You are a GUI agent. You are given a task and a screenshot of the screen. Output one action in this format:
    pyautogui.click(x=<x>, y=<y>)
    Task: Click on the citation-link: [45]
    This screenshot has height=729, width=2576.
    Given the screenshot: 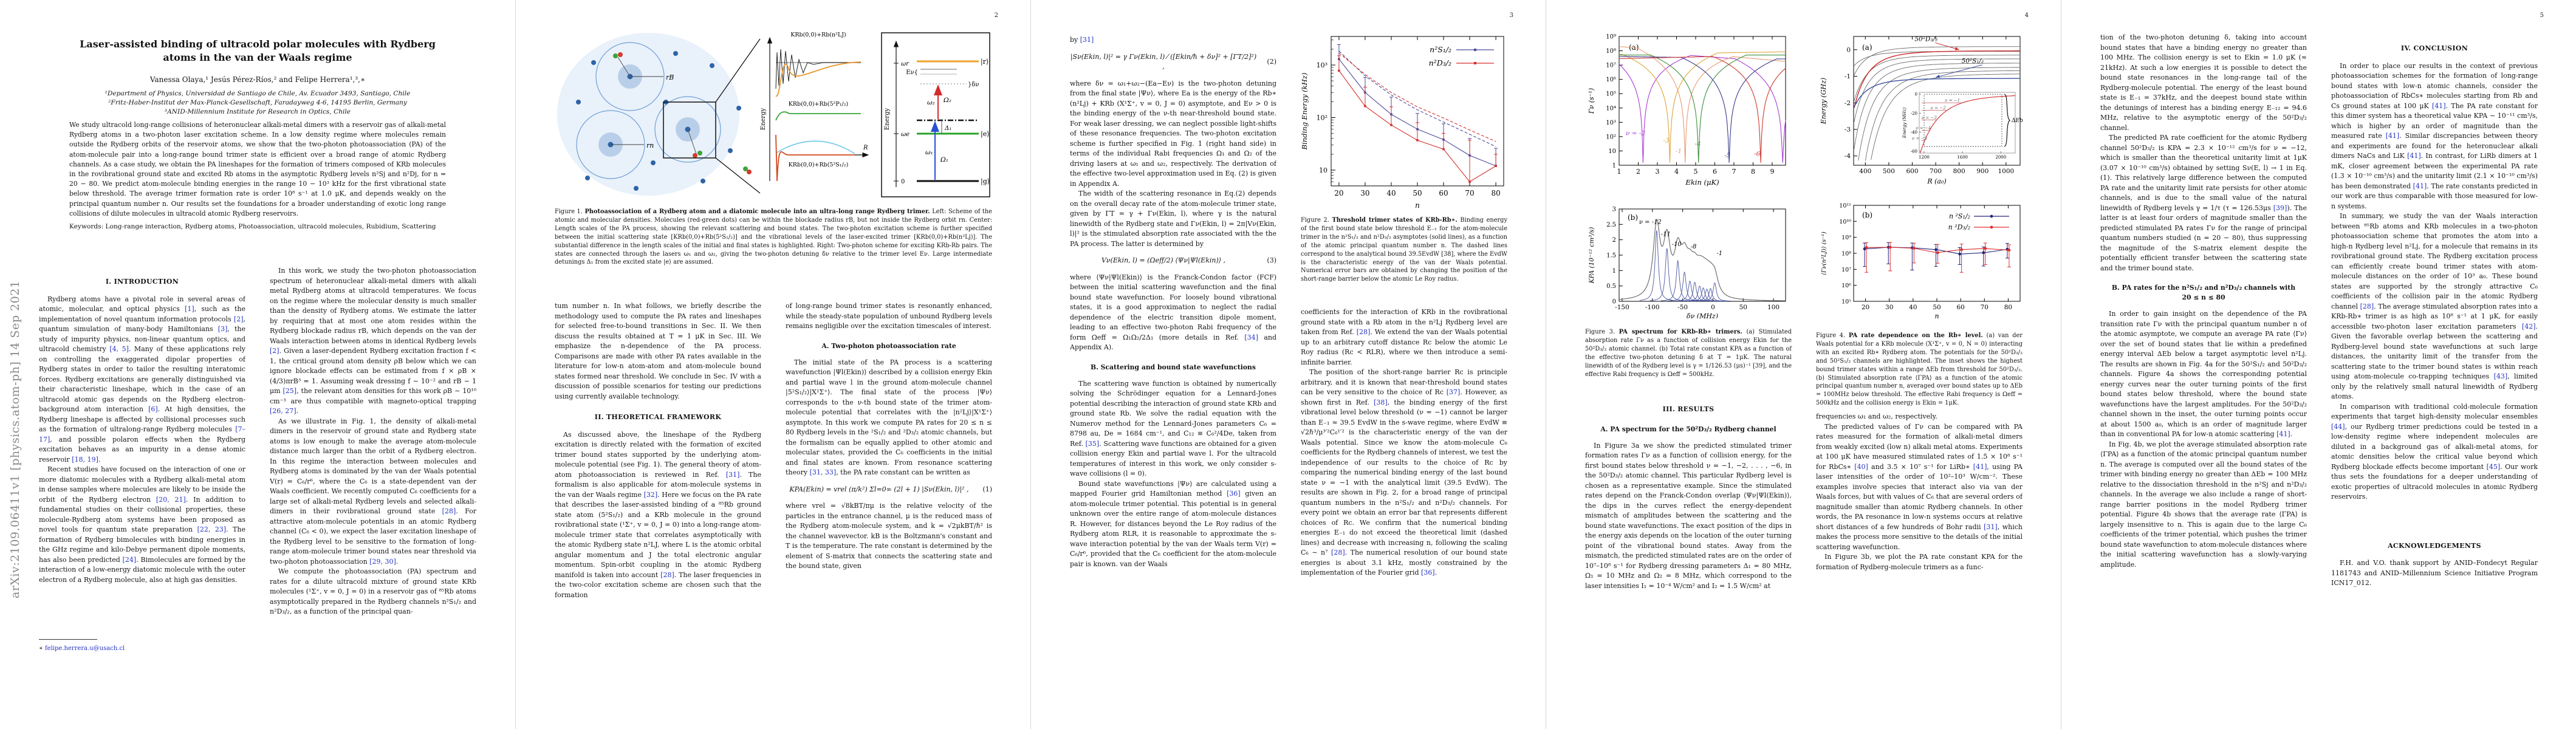 What is the action you would take?
    pyautogui.click(x=2493, y=467)
    